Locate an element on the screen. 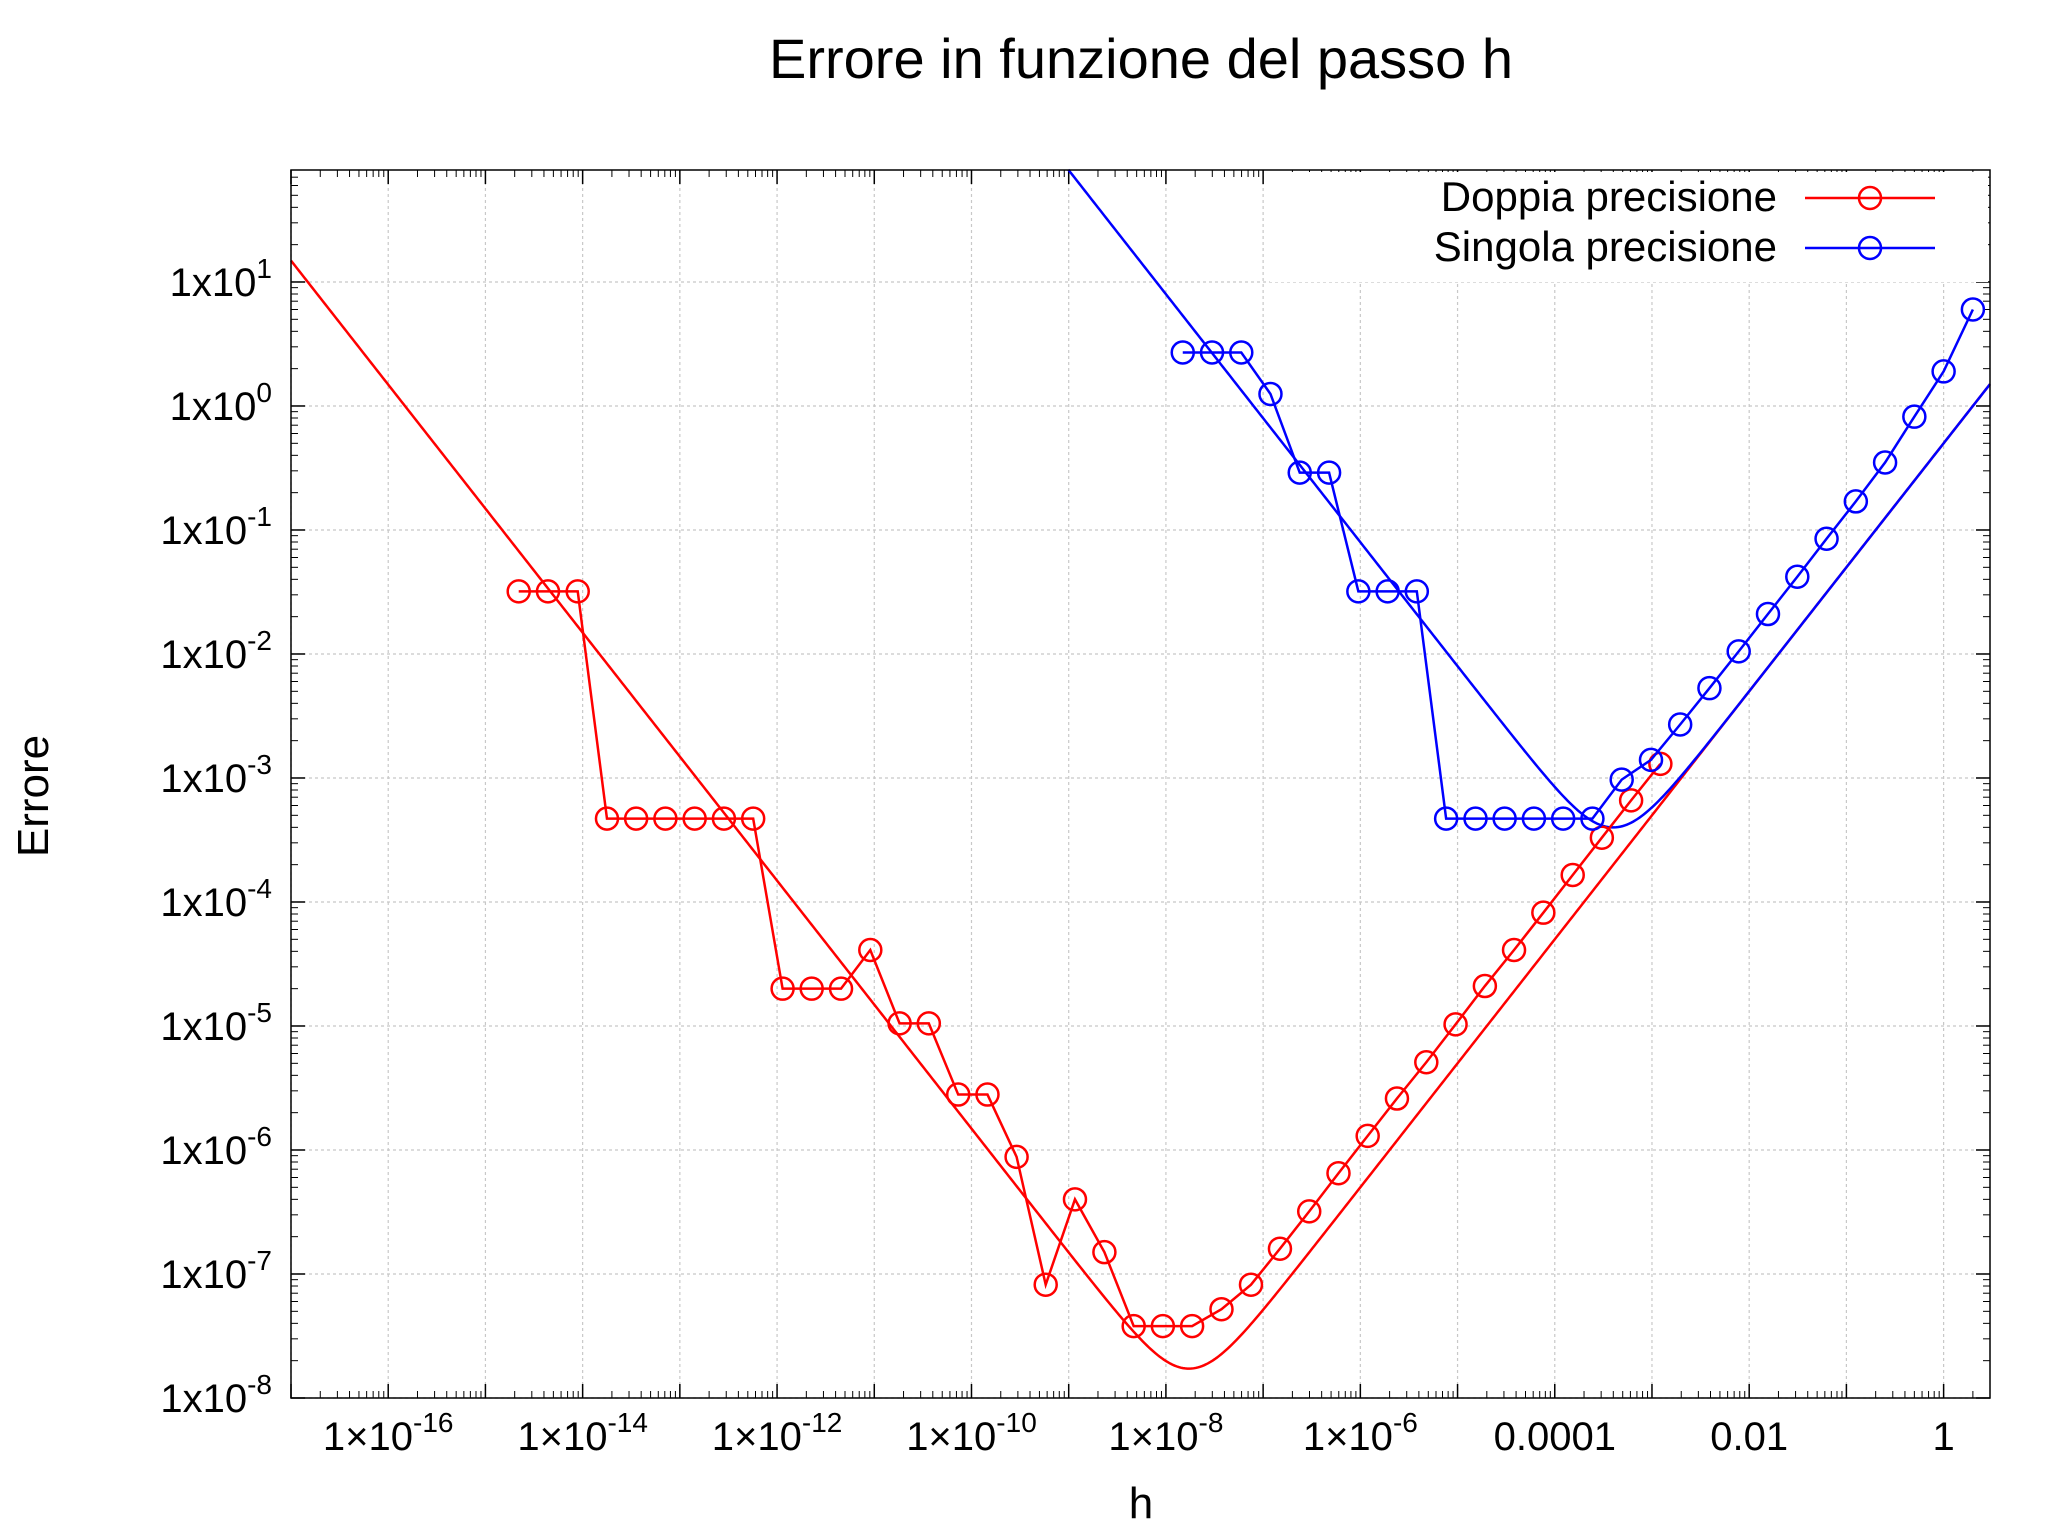 This screenshot has height=1536, width=2048. chart-title: Errore in funzione del passo h is located at coordinates (1141, 58).